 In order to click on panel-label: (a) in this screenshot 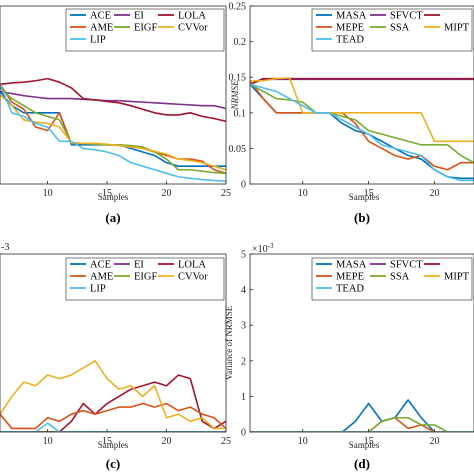, I will do `click(112, 217)`.